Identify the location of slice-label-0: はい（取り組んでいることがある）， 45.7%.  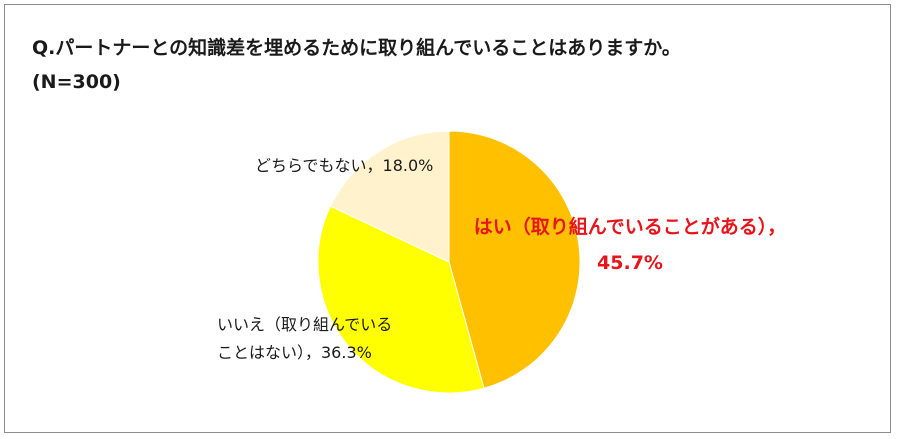
(630, 244).